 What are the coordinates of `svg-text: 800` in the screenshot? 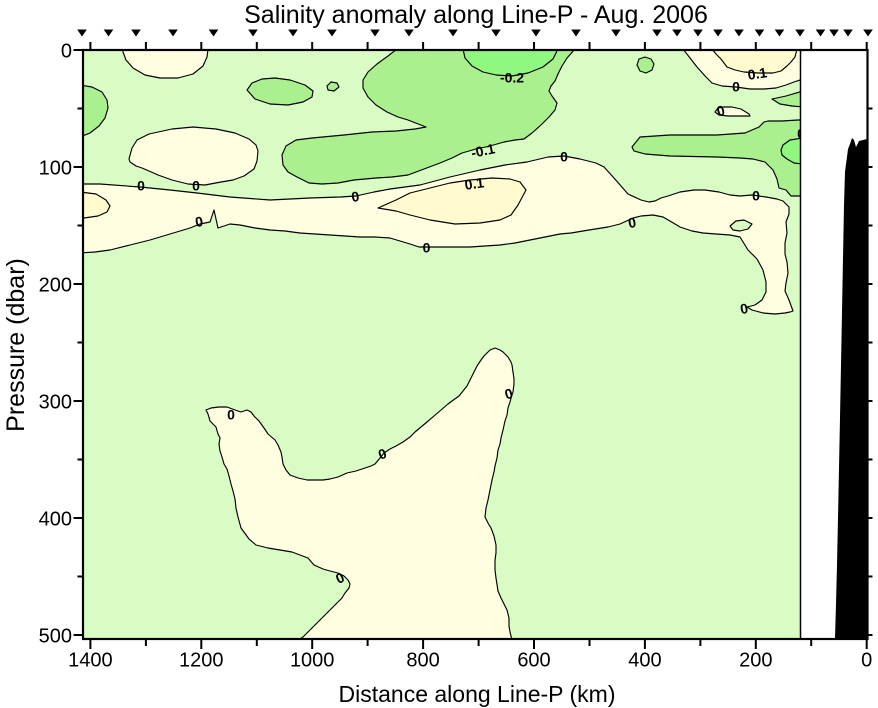 It's located at (422, 661).